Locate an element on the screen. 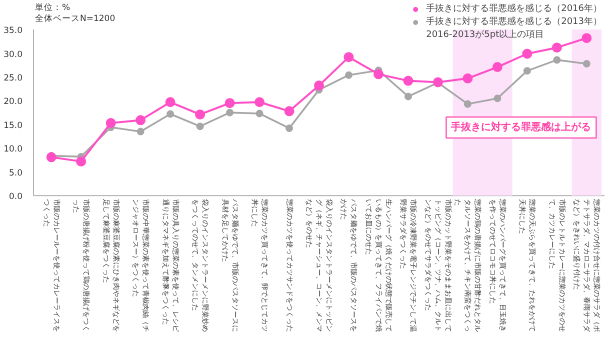 This screenshot has width=610, height=357. y-tick-label: 30.0 is located at coordinates (13, 55).